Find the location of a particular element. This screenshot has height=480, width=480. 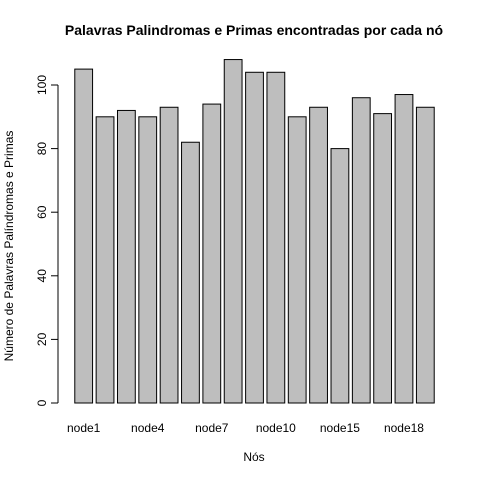

x-tick-label: node4 is located at coordinates (148, 428).